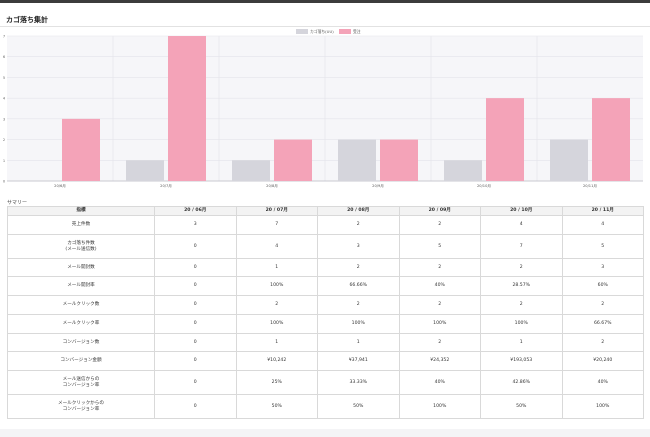  Describe the element at coordinates (272, 185) in the screenshot. I see `x-tick-label: 20/8月` at that location.